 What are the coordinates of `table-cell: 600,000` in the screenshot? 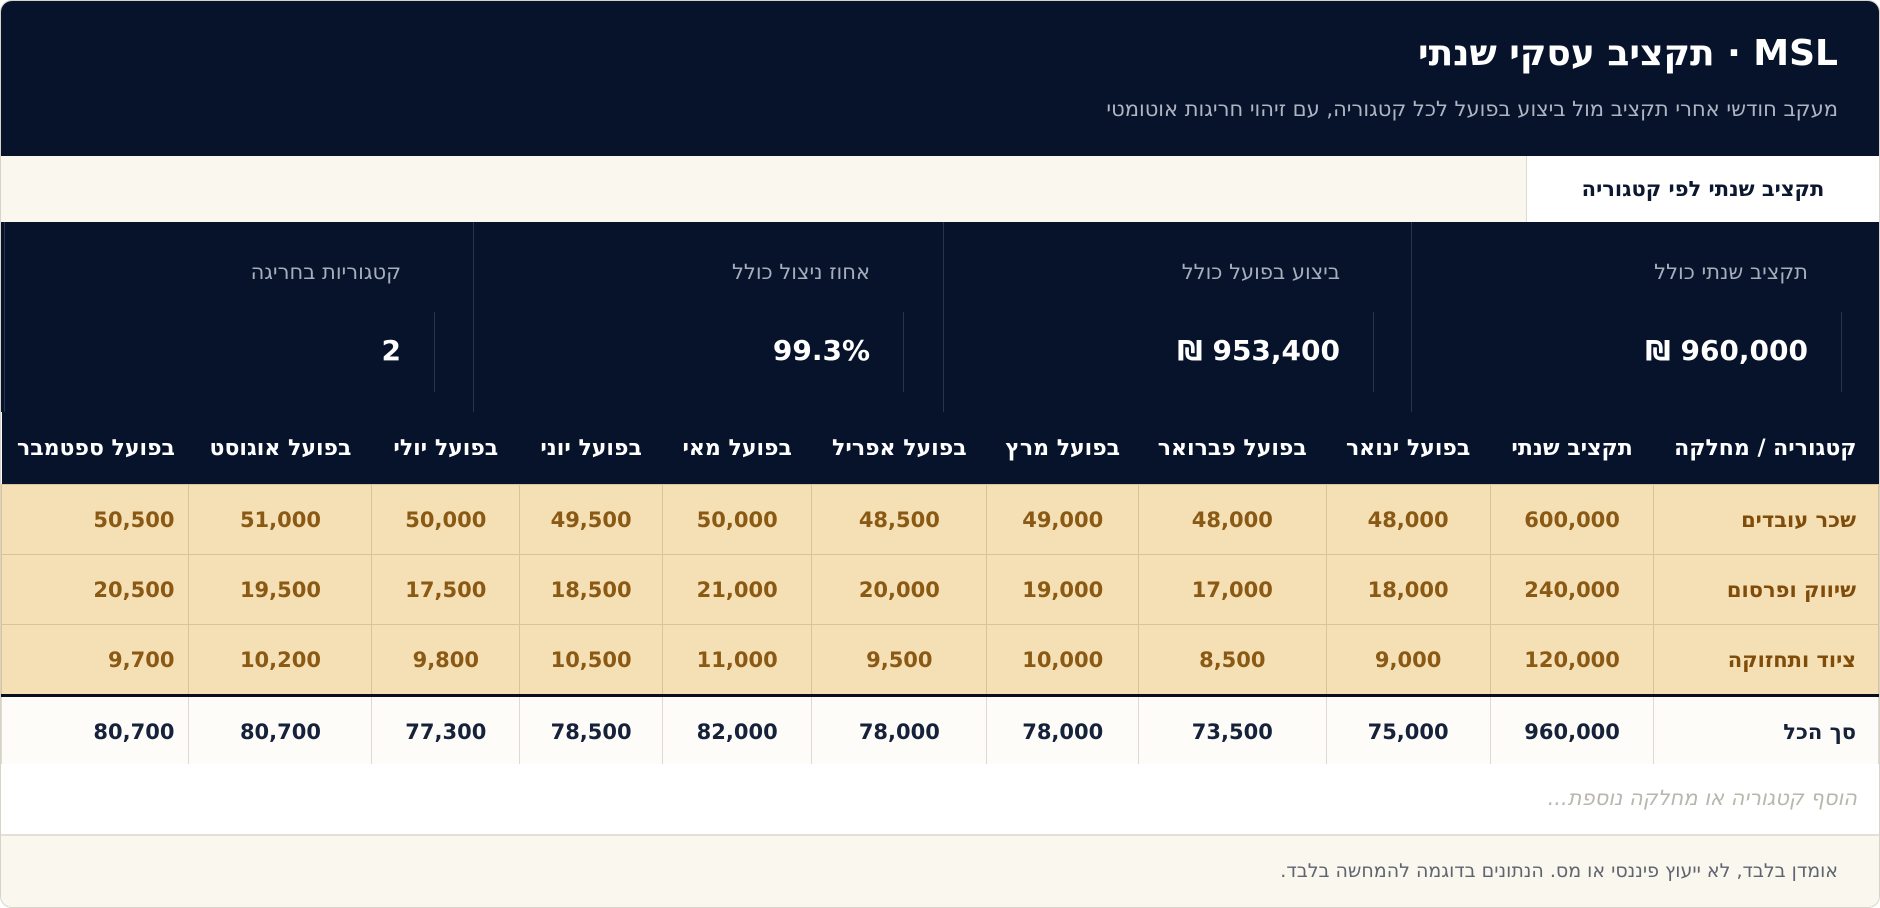 It's located at (1572, 519).